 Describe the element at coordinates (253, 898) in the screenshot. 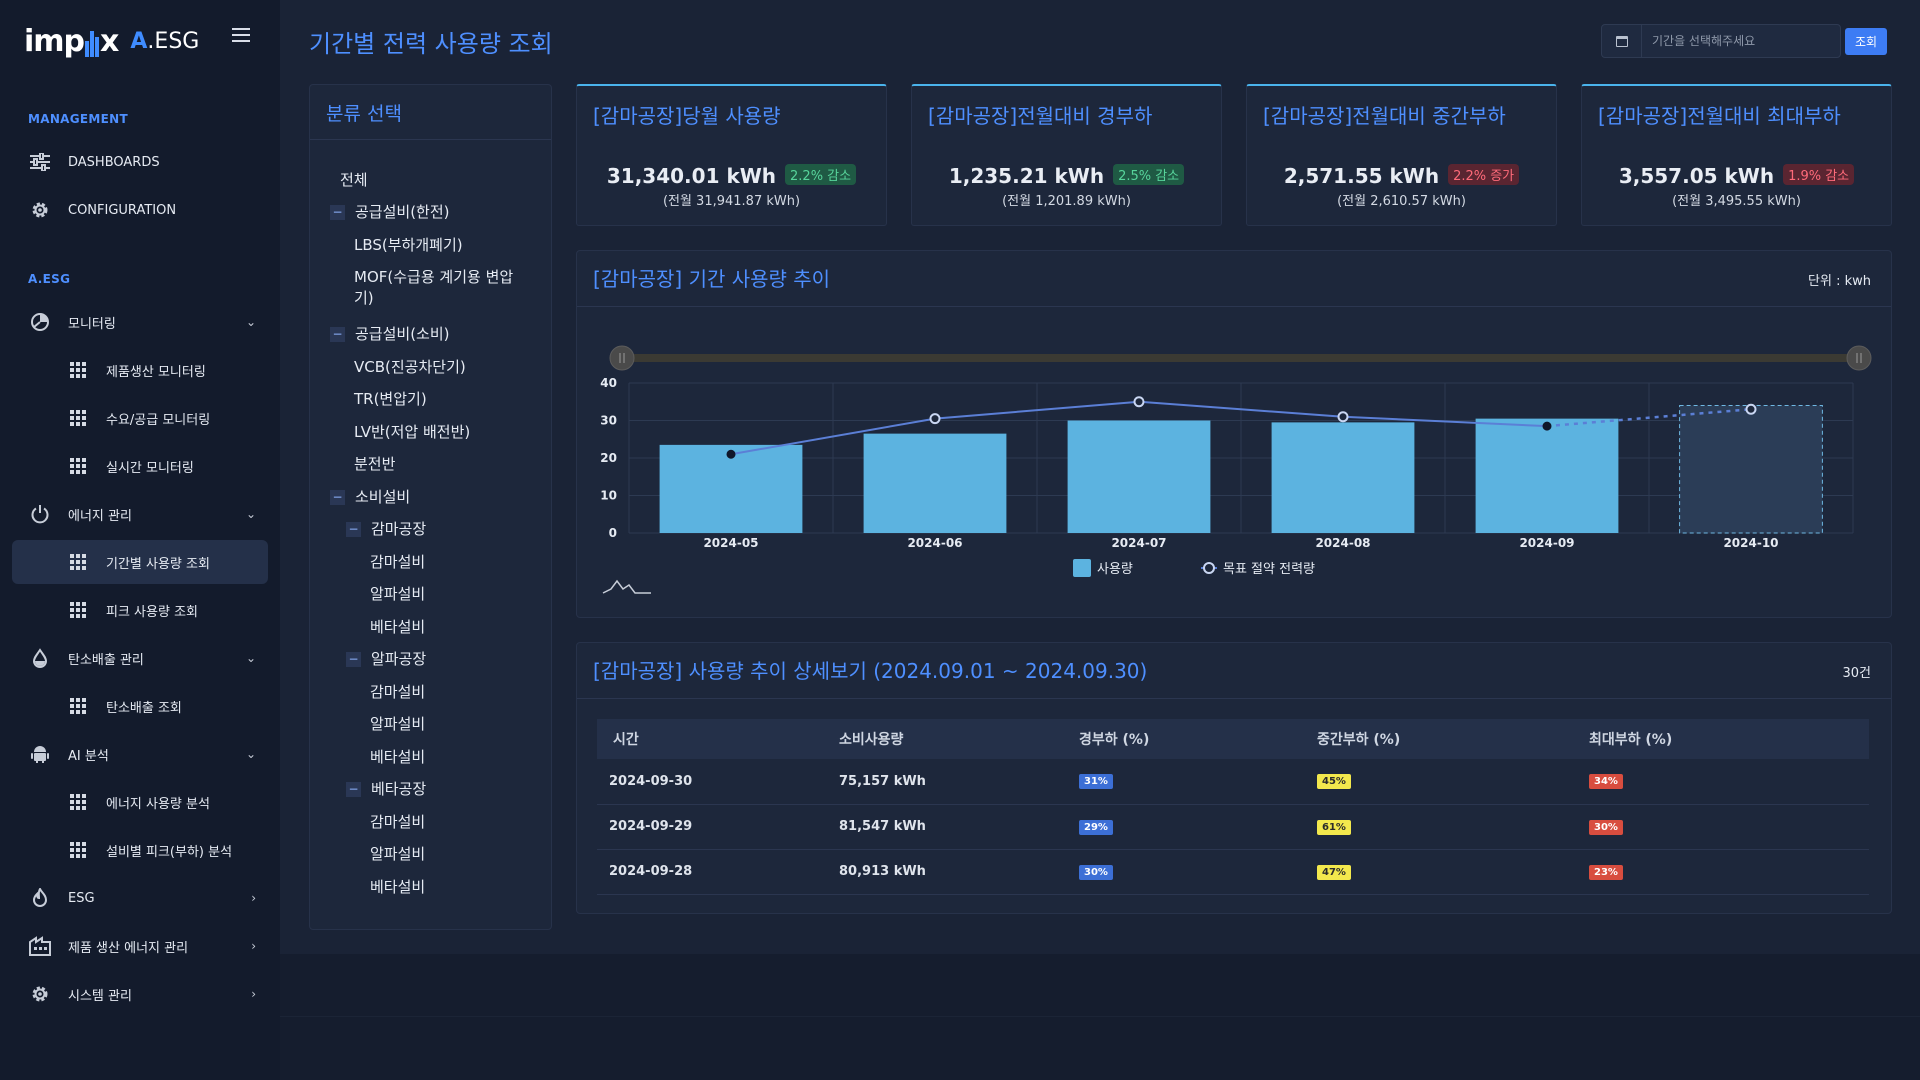

I see `chevron-right-icon: ›` at that location.